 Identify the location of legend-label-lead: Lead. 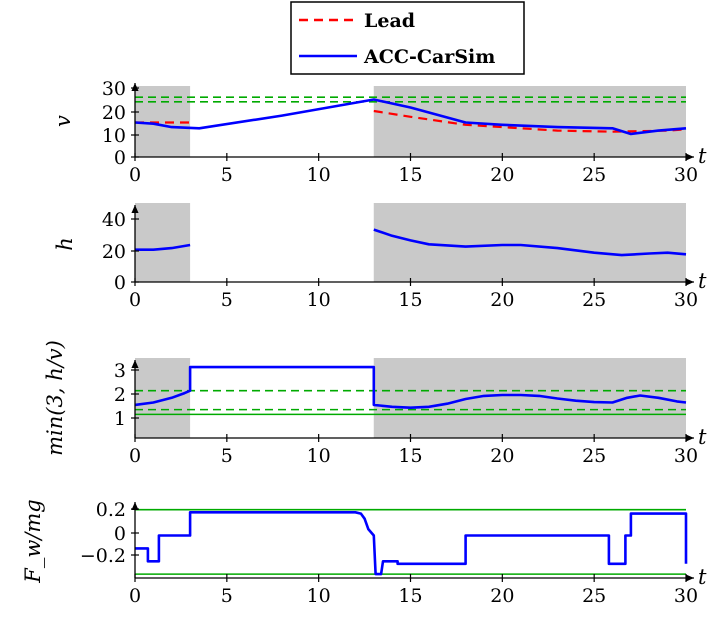
(389, 21).